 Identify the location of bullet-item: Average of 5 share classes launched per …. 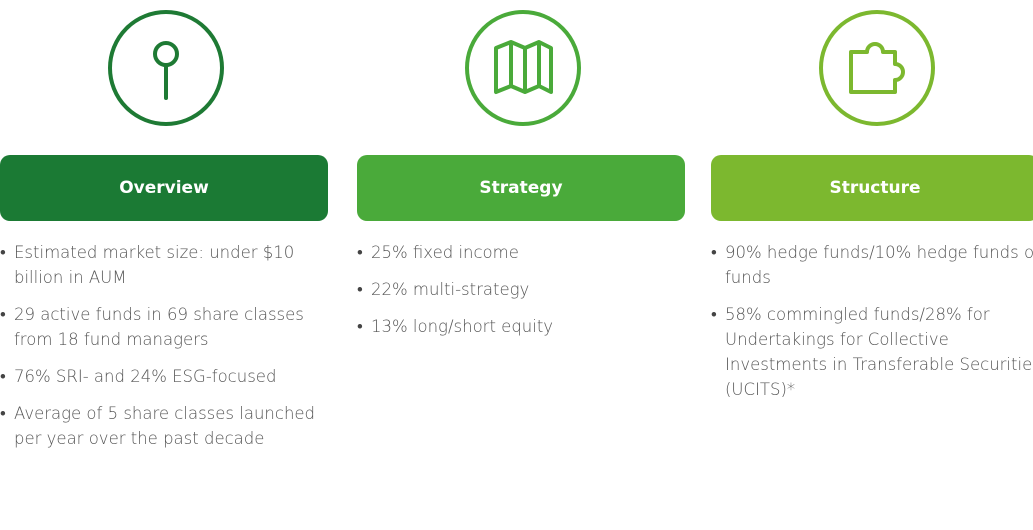
(165, 426).